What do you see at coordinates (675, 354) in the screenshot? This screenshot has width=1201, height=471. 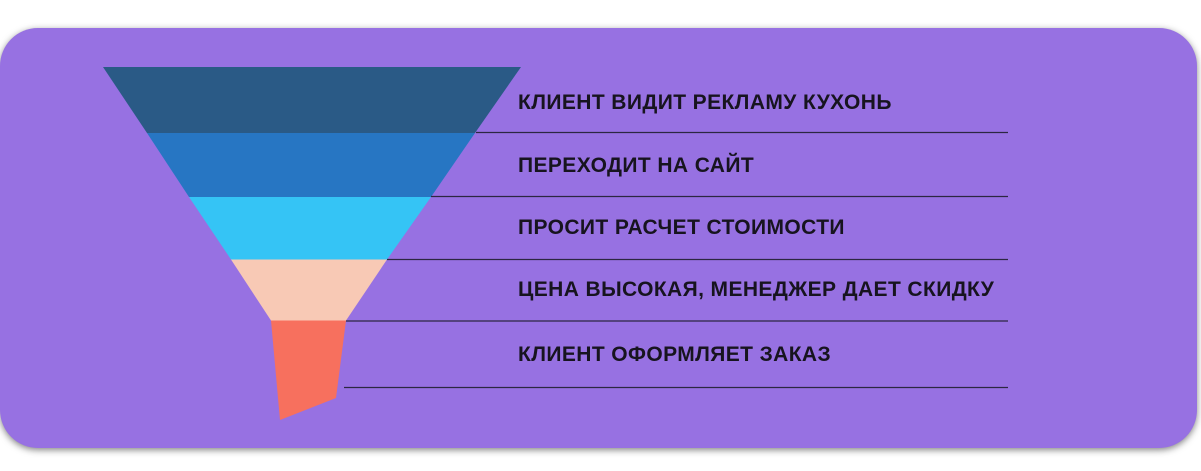 I see `funnel-stage-label-5: КЛИЕНТ ОФОРМЛЯЕТ ЗАКАЗ` at bounding box center [675, 354].